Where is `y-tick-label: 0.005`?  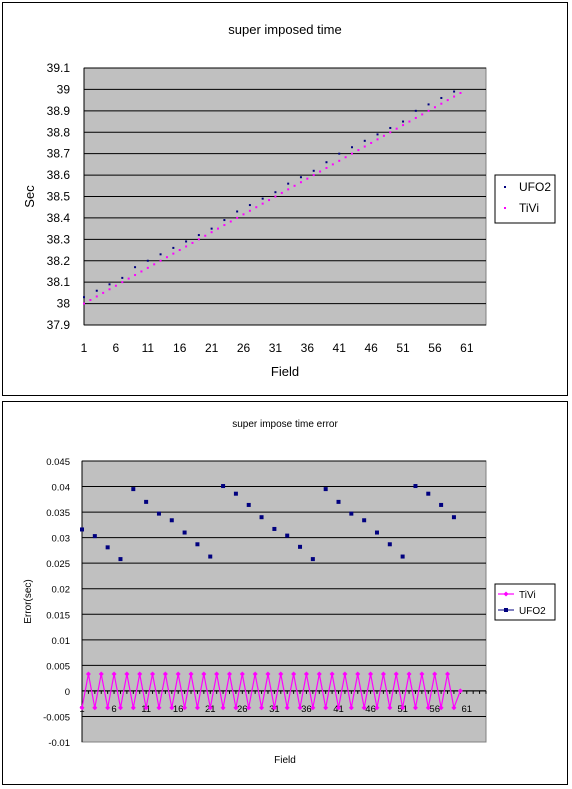
y-tick-label: 0.005 is located at coordinates (58, 666).